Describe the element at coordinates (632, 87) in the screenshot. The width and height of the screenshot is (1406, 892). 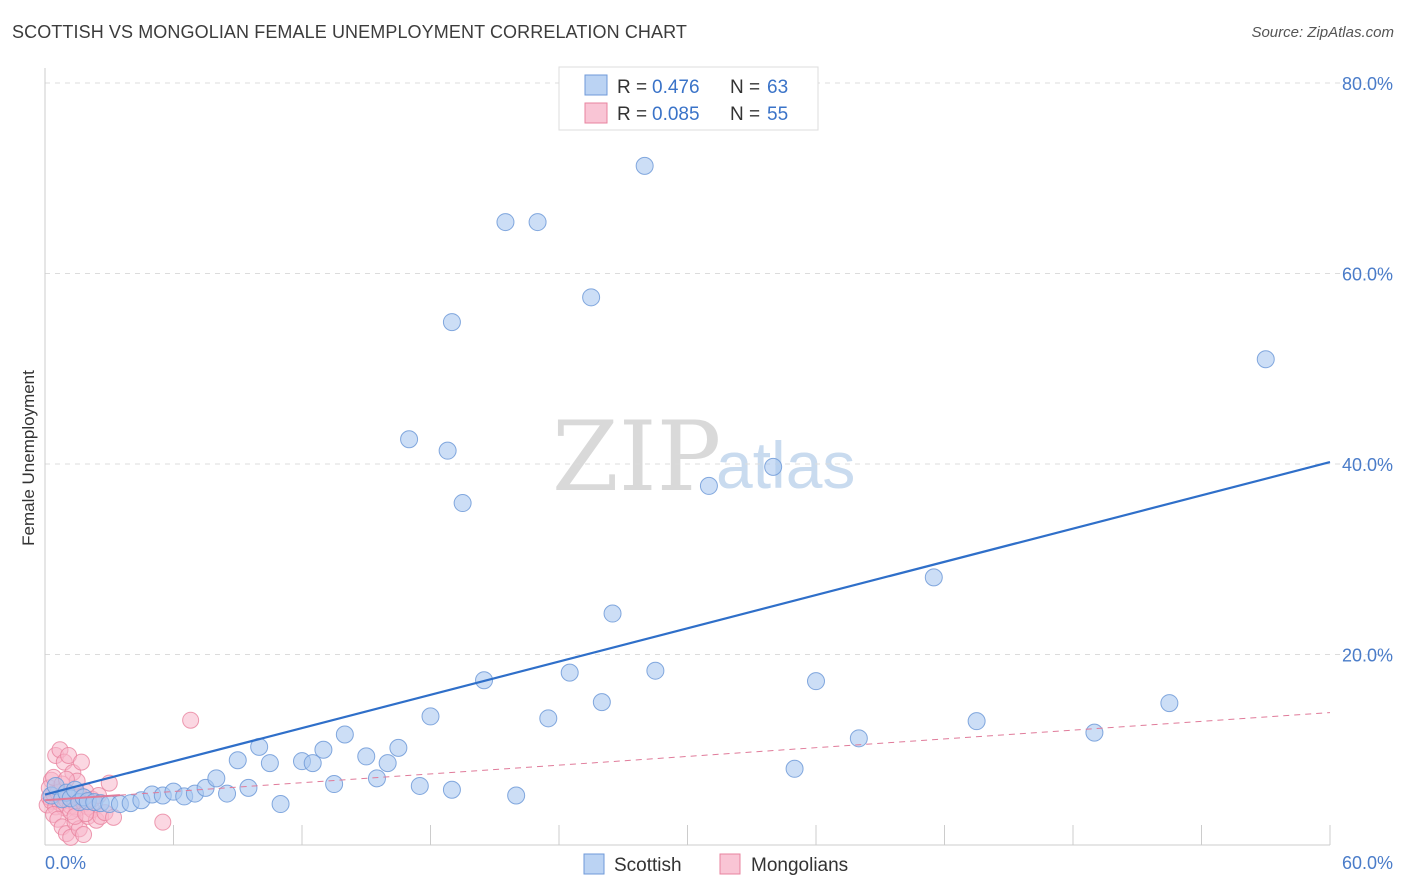
I see `scottish-r-label: R =` at that location.